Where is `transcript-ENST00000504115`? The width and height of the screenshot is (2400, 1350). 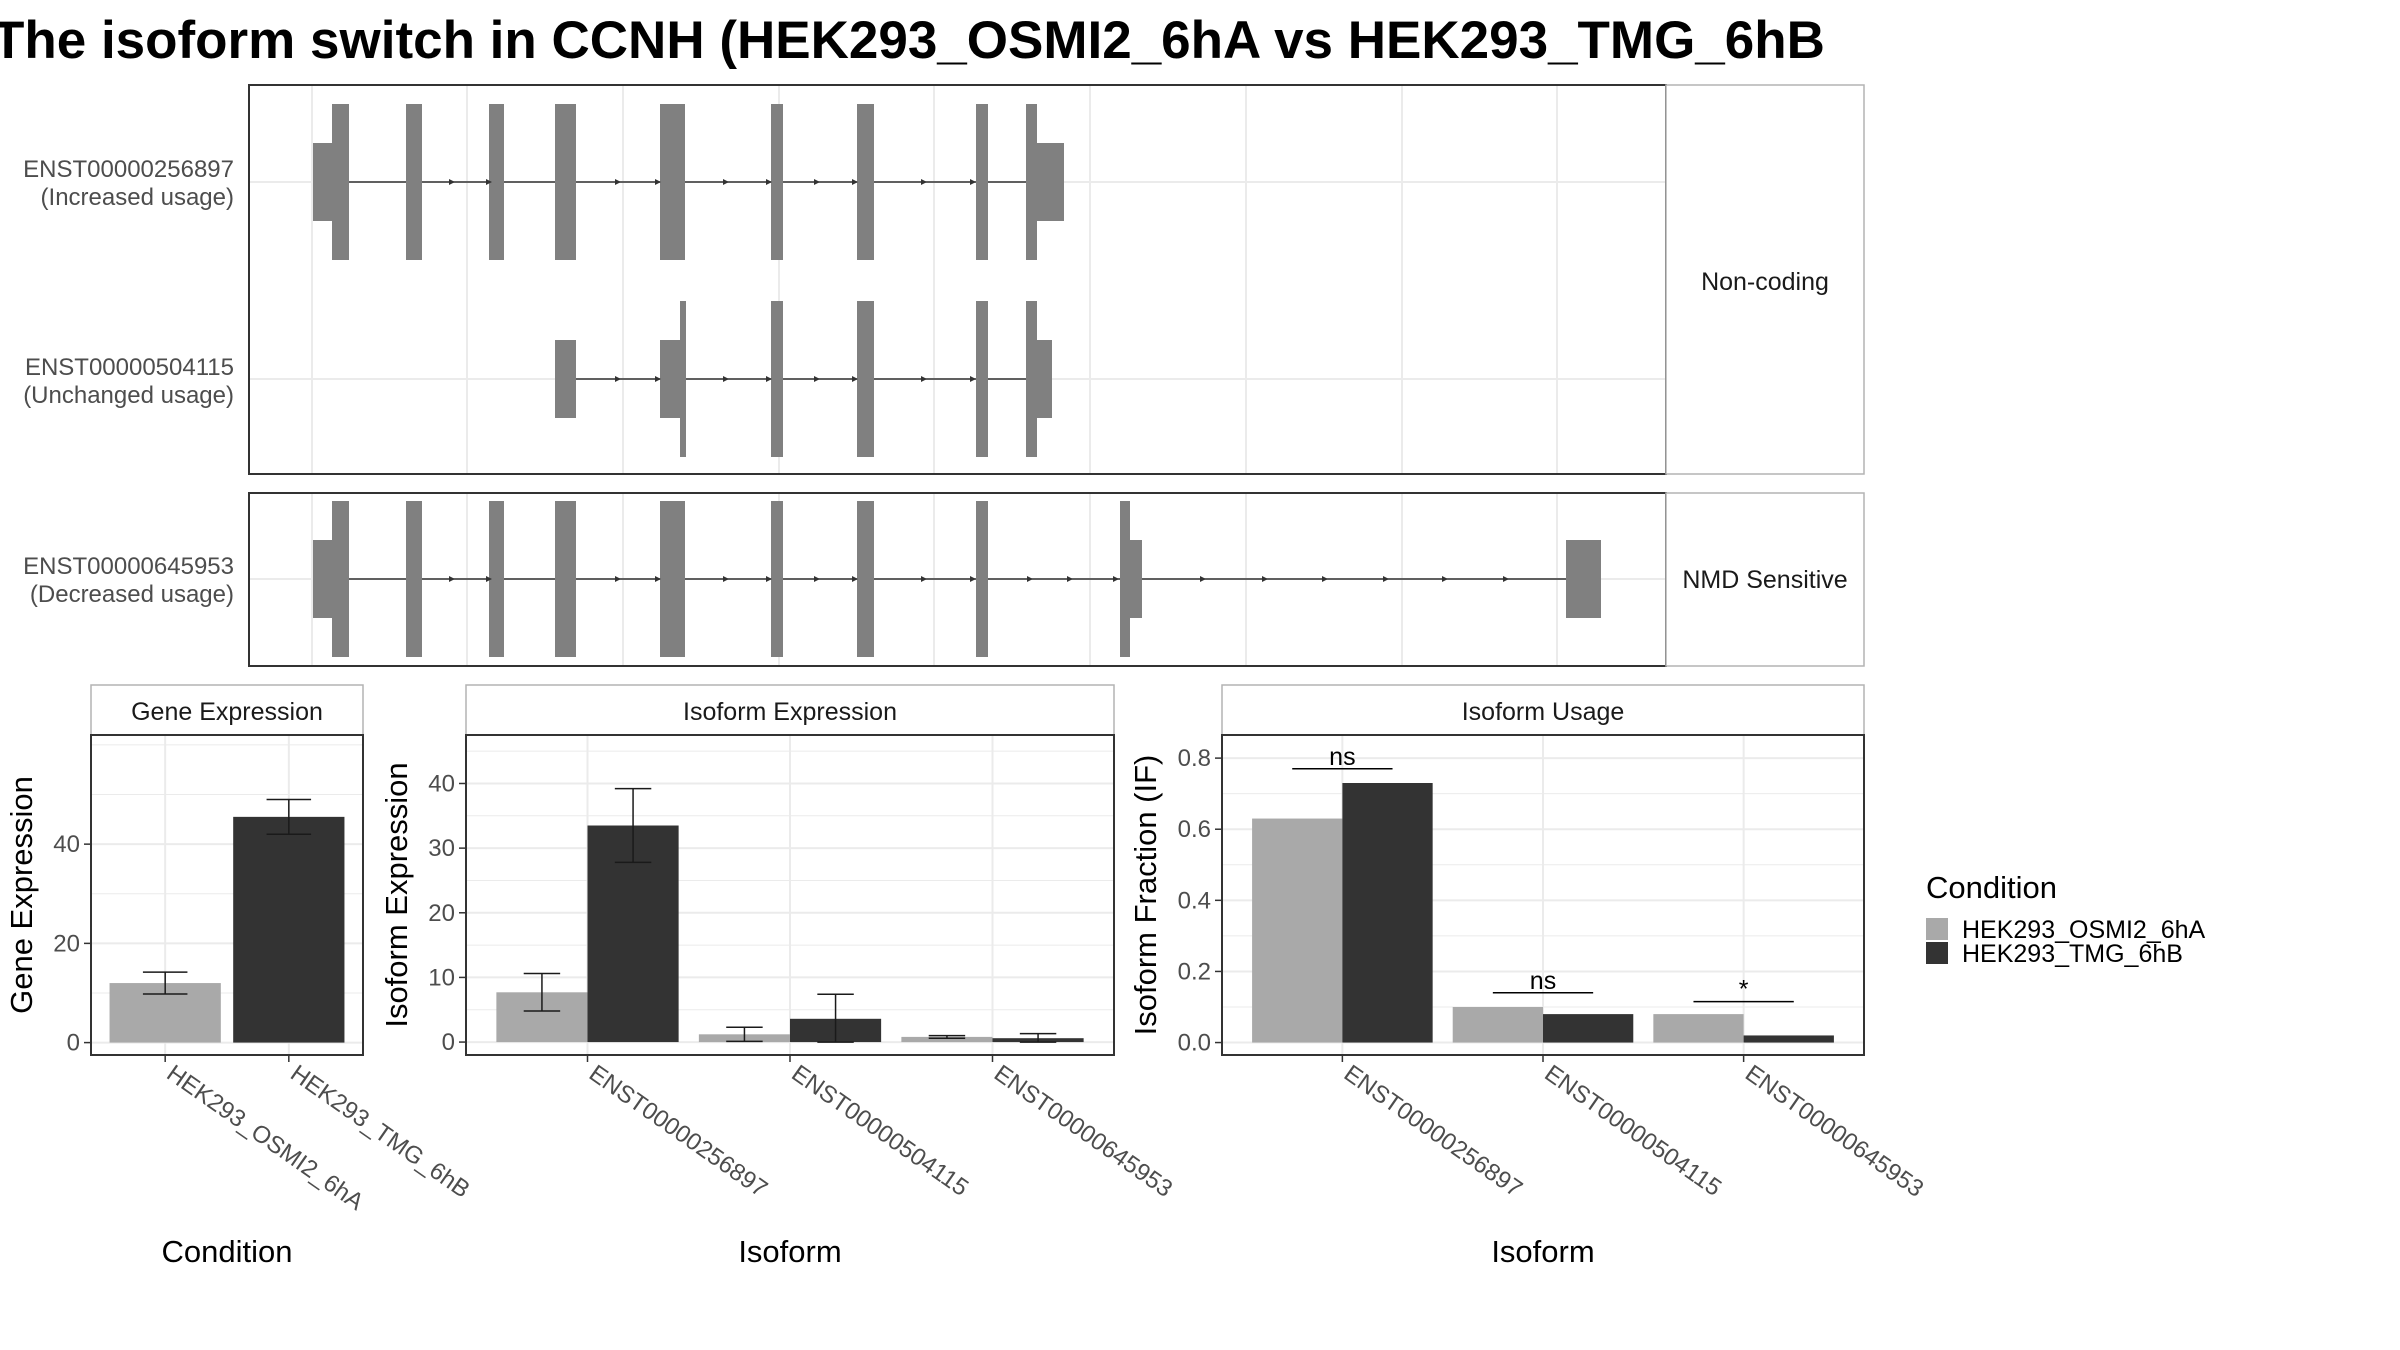
transcript-ENST00000504115 is located at coordinates (803, 379).